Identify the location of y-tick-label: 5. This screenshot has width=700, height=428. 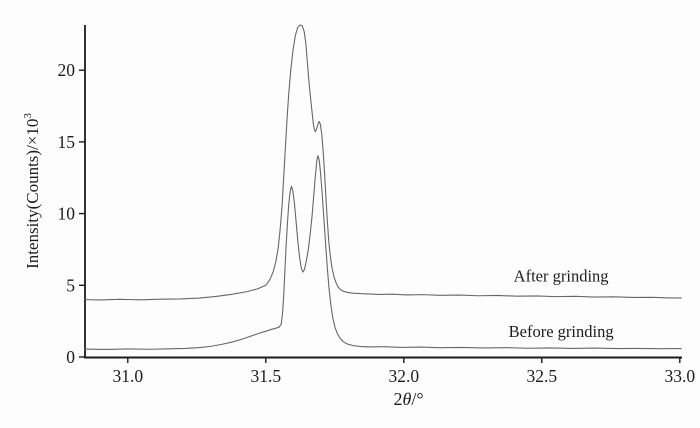
(70, 285).